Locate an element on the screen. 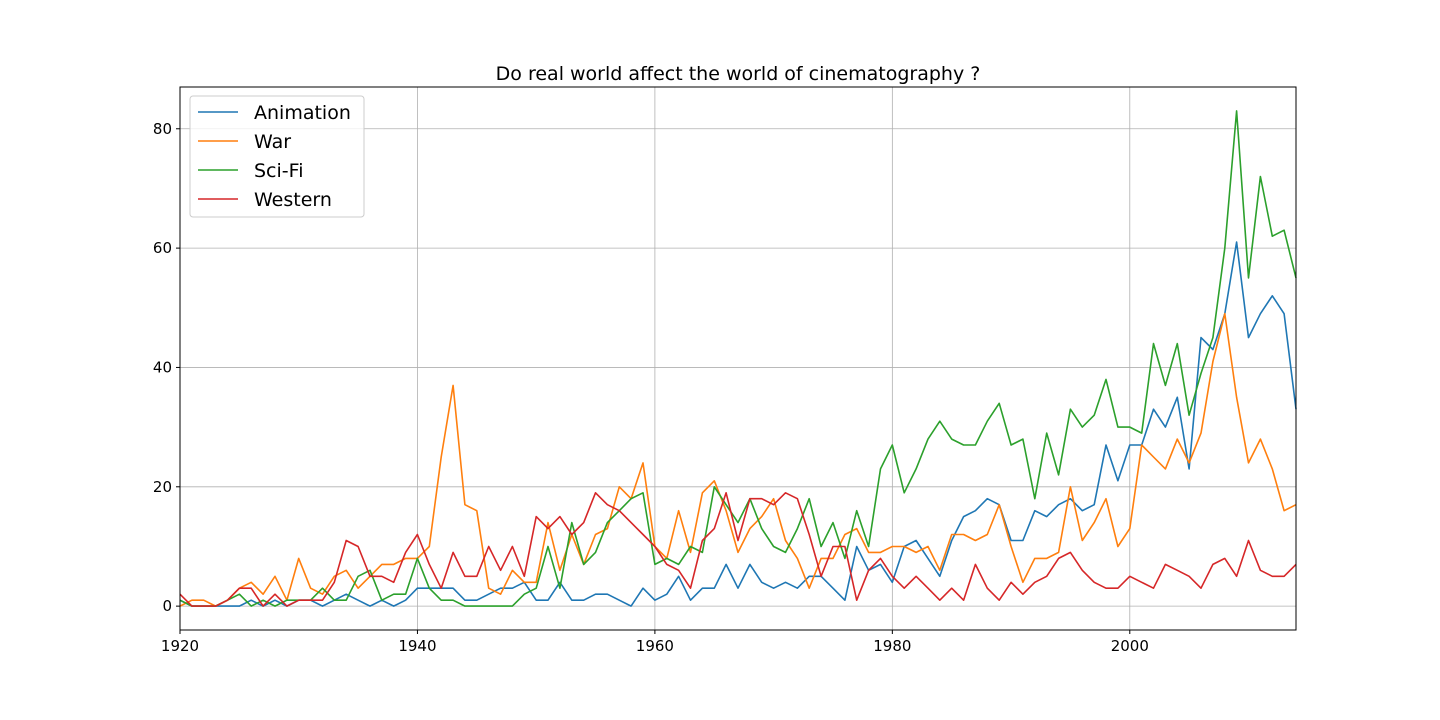 The image size is (1440, 720). y-axis: 0 20 40 60 80 is located at coordinates (166, 367).